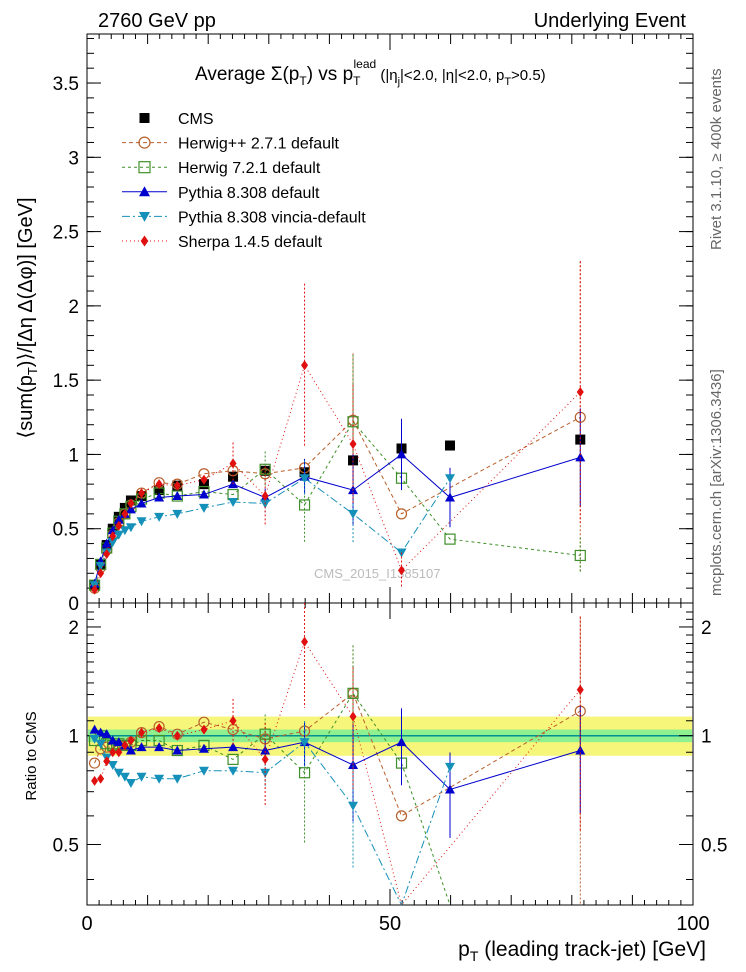  I want to click on x-axis-label: pT (leading track-jet) [GeV], so click(582, 951).